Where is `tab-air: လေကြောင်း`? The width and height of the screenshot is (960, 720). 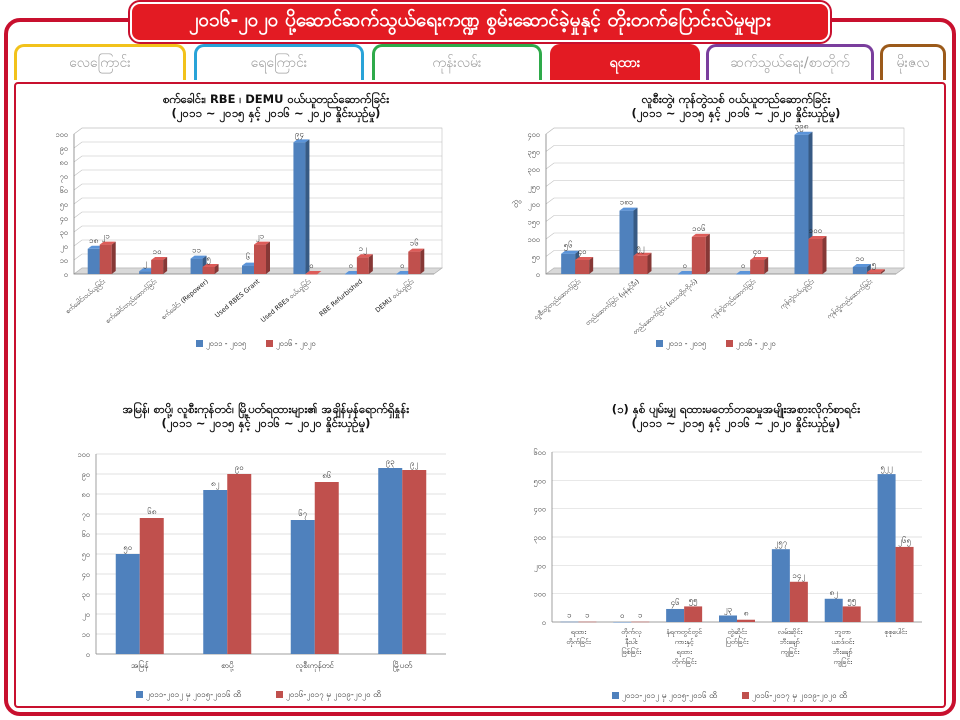 tab-air: လေကြောင်း is located at coordinates (100, 62).